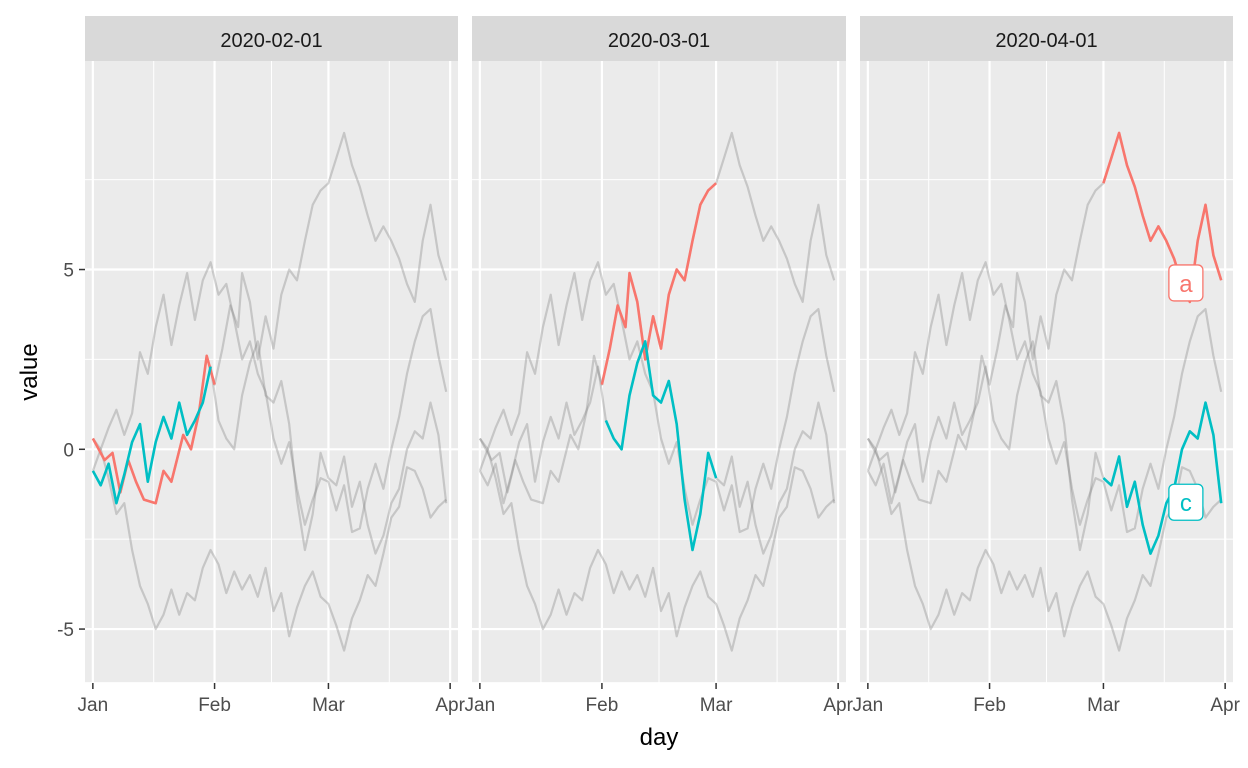 The image size is (1248, 768). I want to click on end-label-c: c, so click(1186, 502).